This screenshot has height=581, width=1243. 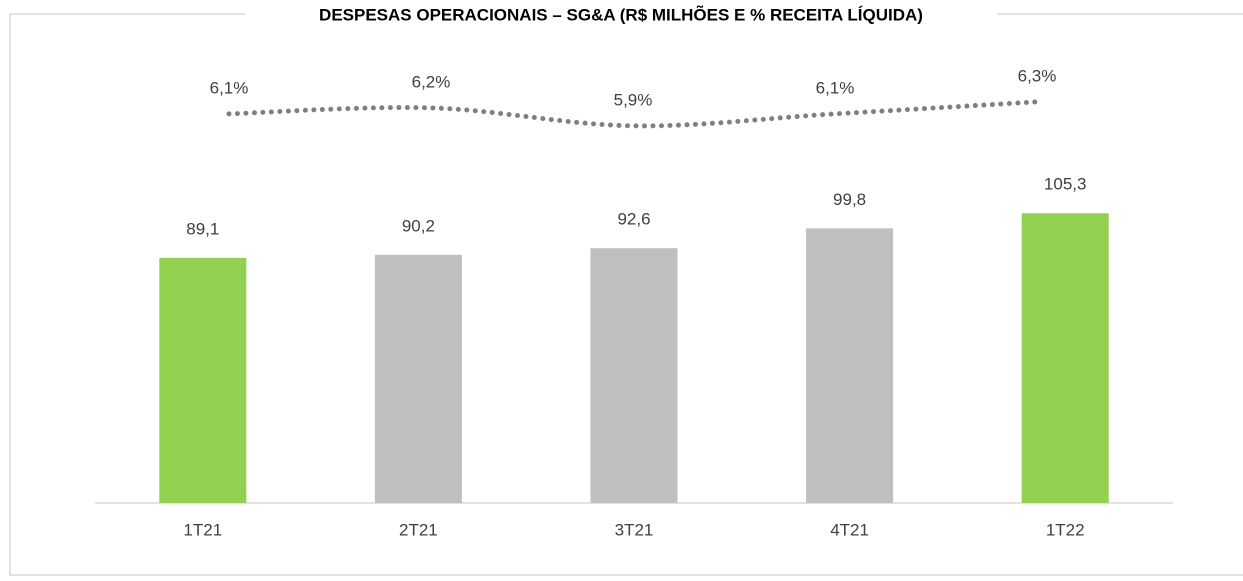 I want to click on x-tick-label: 1T22, so click(x=1065, y=529).